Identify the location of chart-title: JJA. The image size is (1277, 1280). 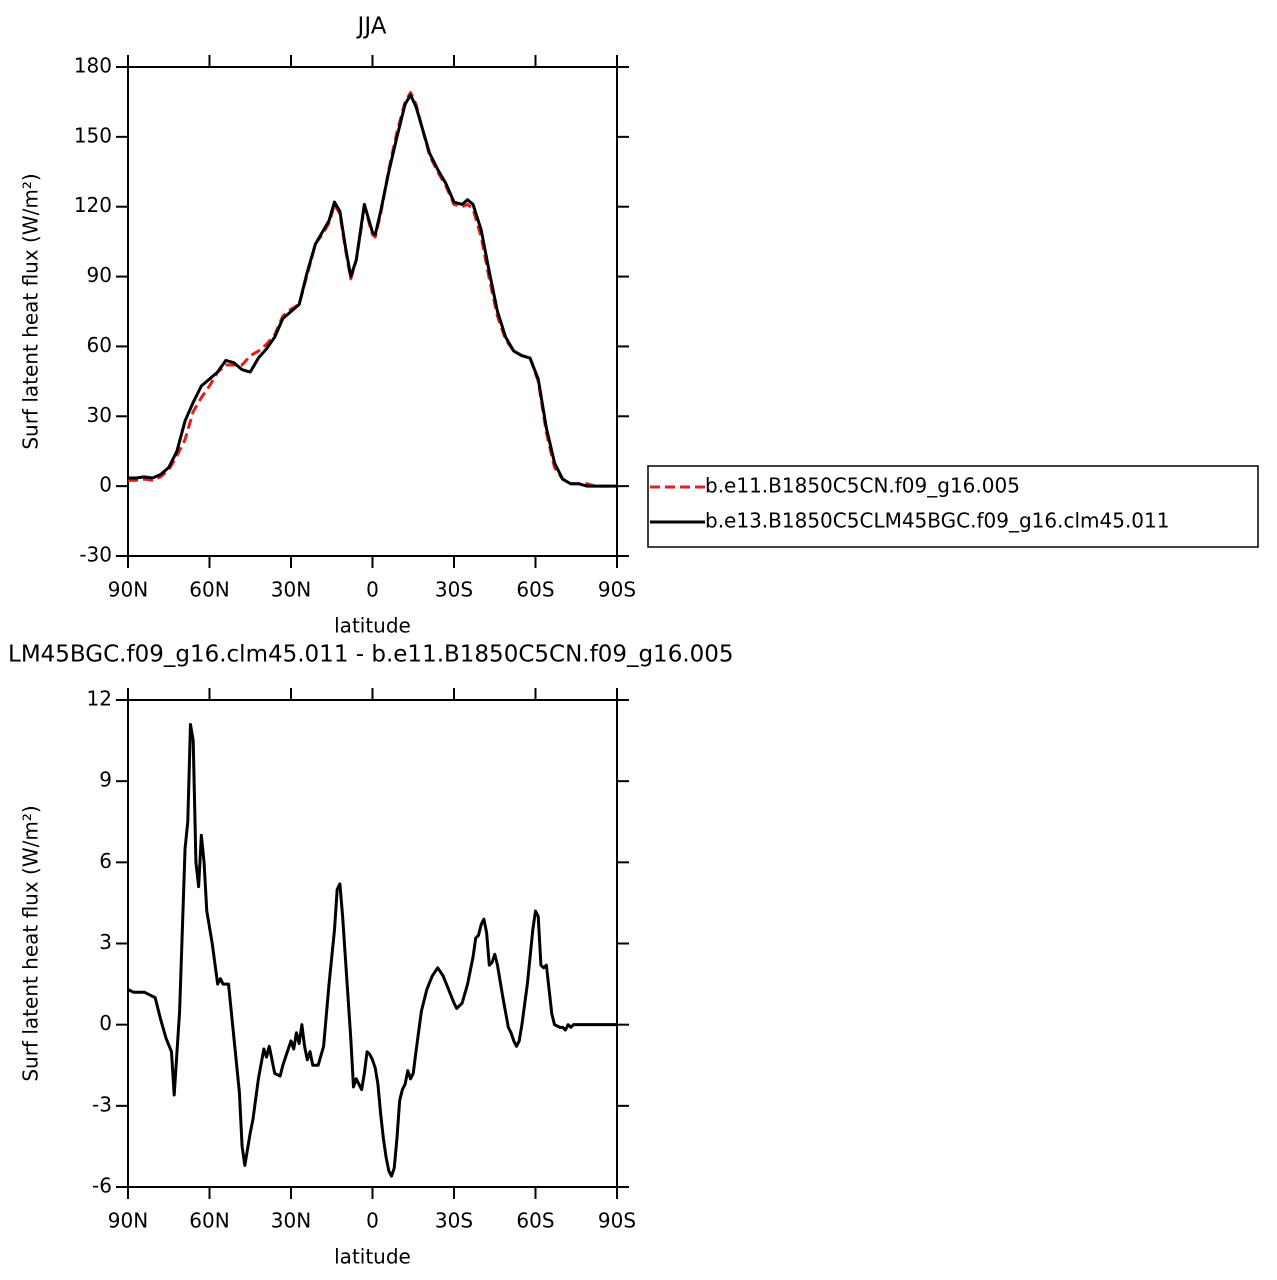
(371, 27).